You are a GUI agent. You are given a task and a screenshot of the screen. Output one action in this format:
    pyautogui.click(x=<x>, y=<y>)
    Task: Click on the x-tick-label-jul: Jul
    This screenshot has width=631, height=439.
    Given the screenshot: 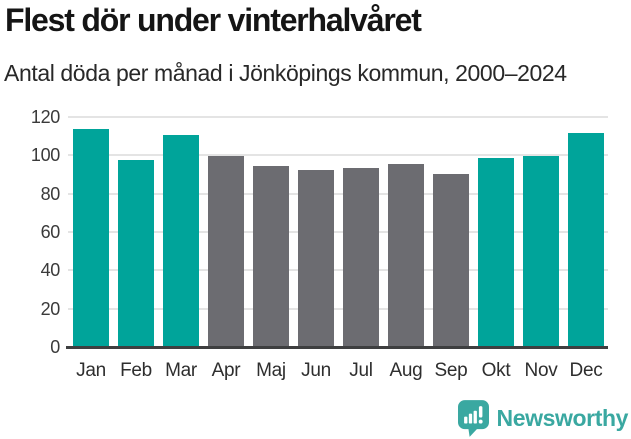 What is the action you would take?
    pyautogui.click(x=361, y=370)
    